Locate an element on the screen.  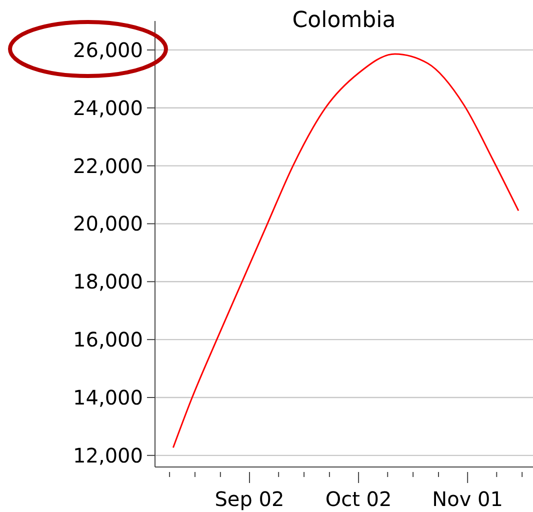
chart-title: Colombia is located at coordinates (344, 20).